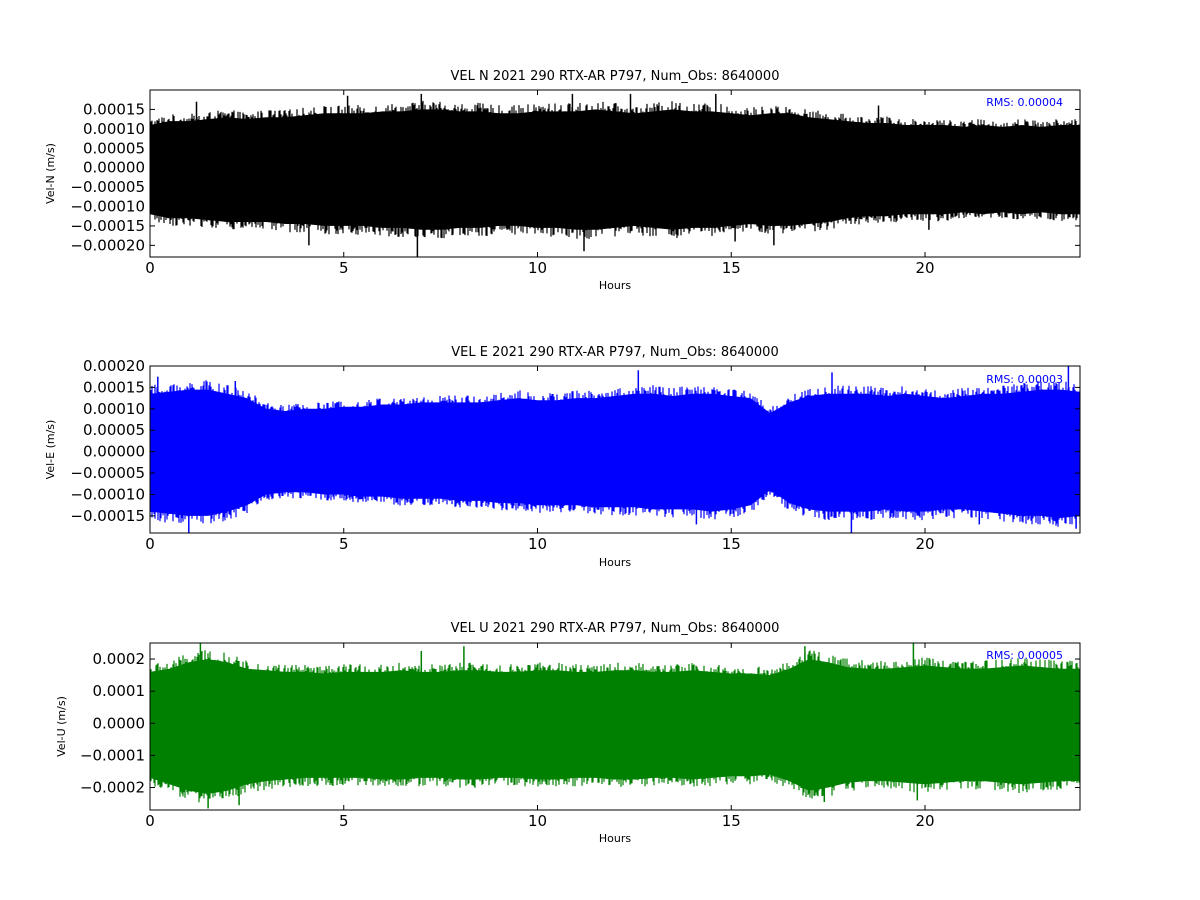 The height and width of the screenshot is (900, 1200). I want to click on y-tick-label-vel-n-1: −0.00015, so click(107, 226).